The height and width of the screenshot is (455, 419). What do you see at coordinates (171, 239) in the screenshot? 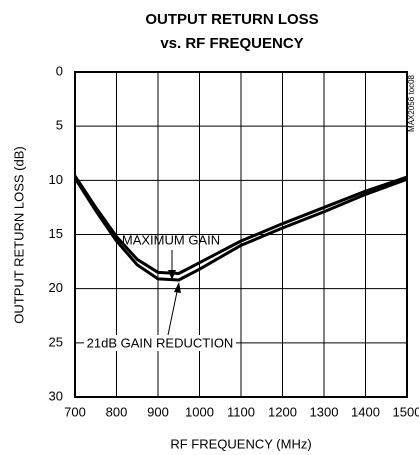
I see `annotation: MAXIMUM GAIN` at bounding box center [171, 239].